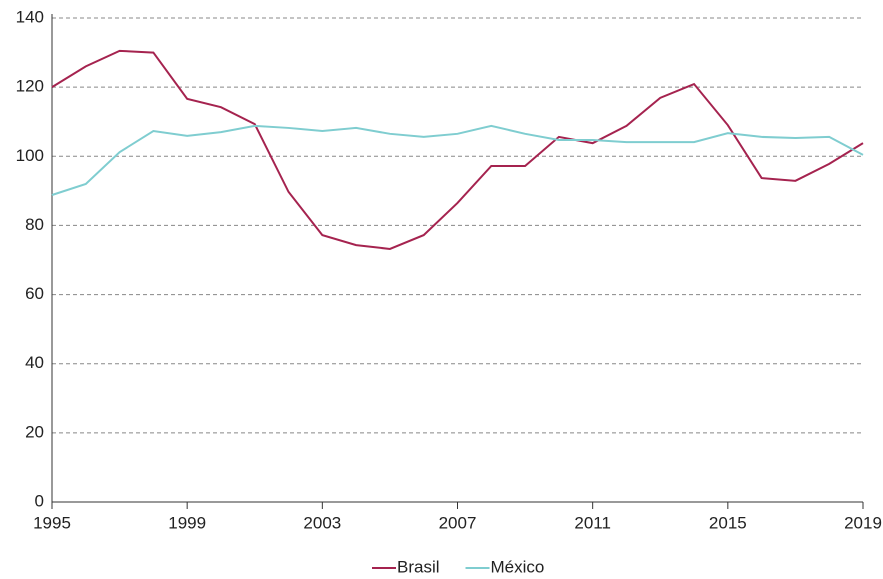 This screenshot has width=883, height=579. I want to click on y-tick-label: 140, so click(30, 16).